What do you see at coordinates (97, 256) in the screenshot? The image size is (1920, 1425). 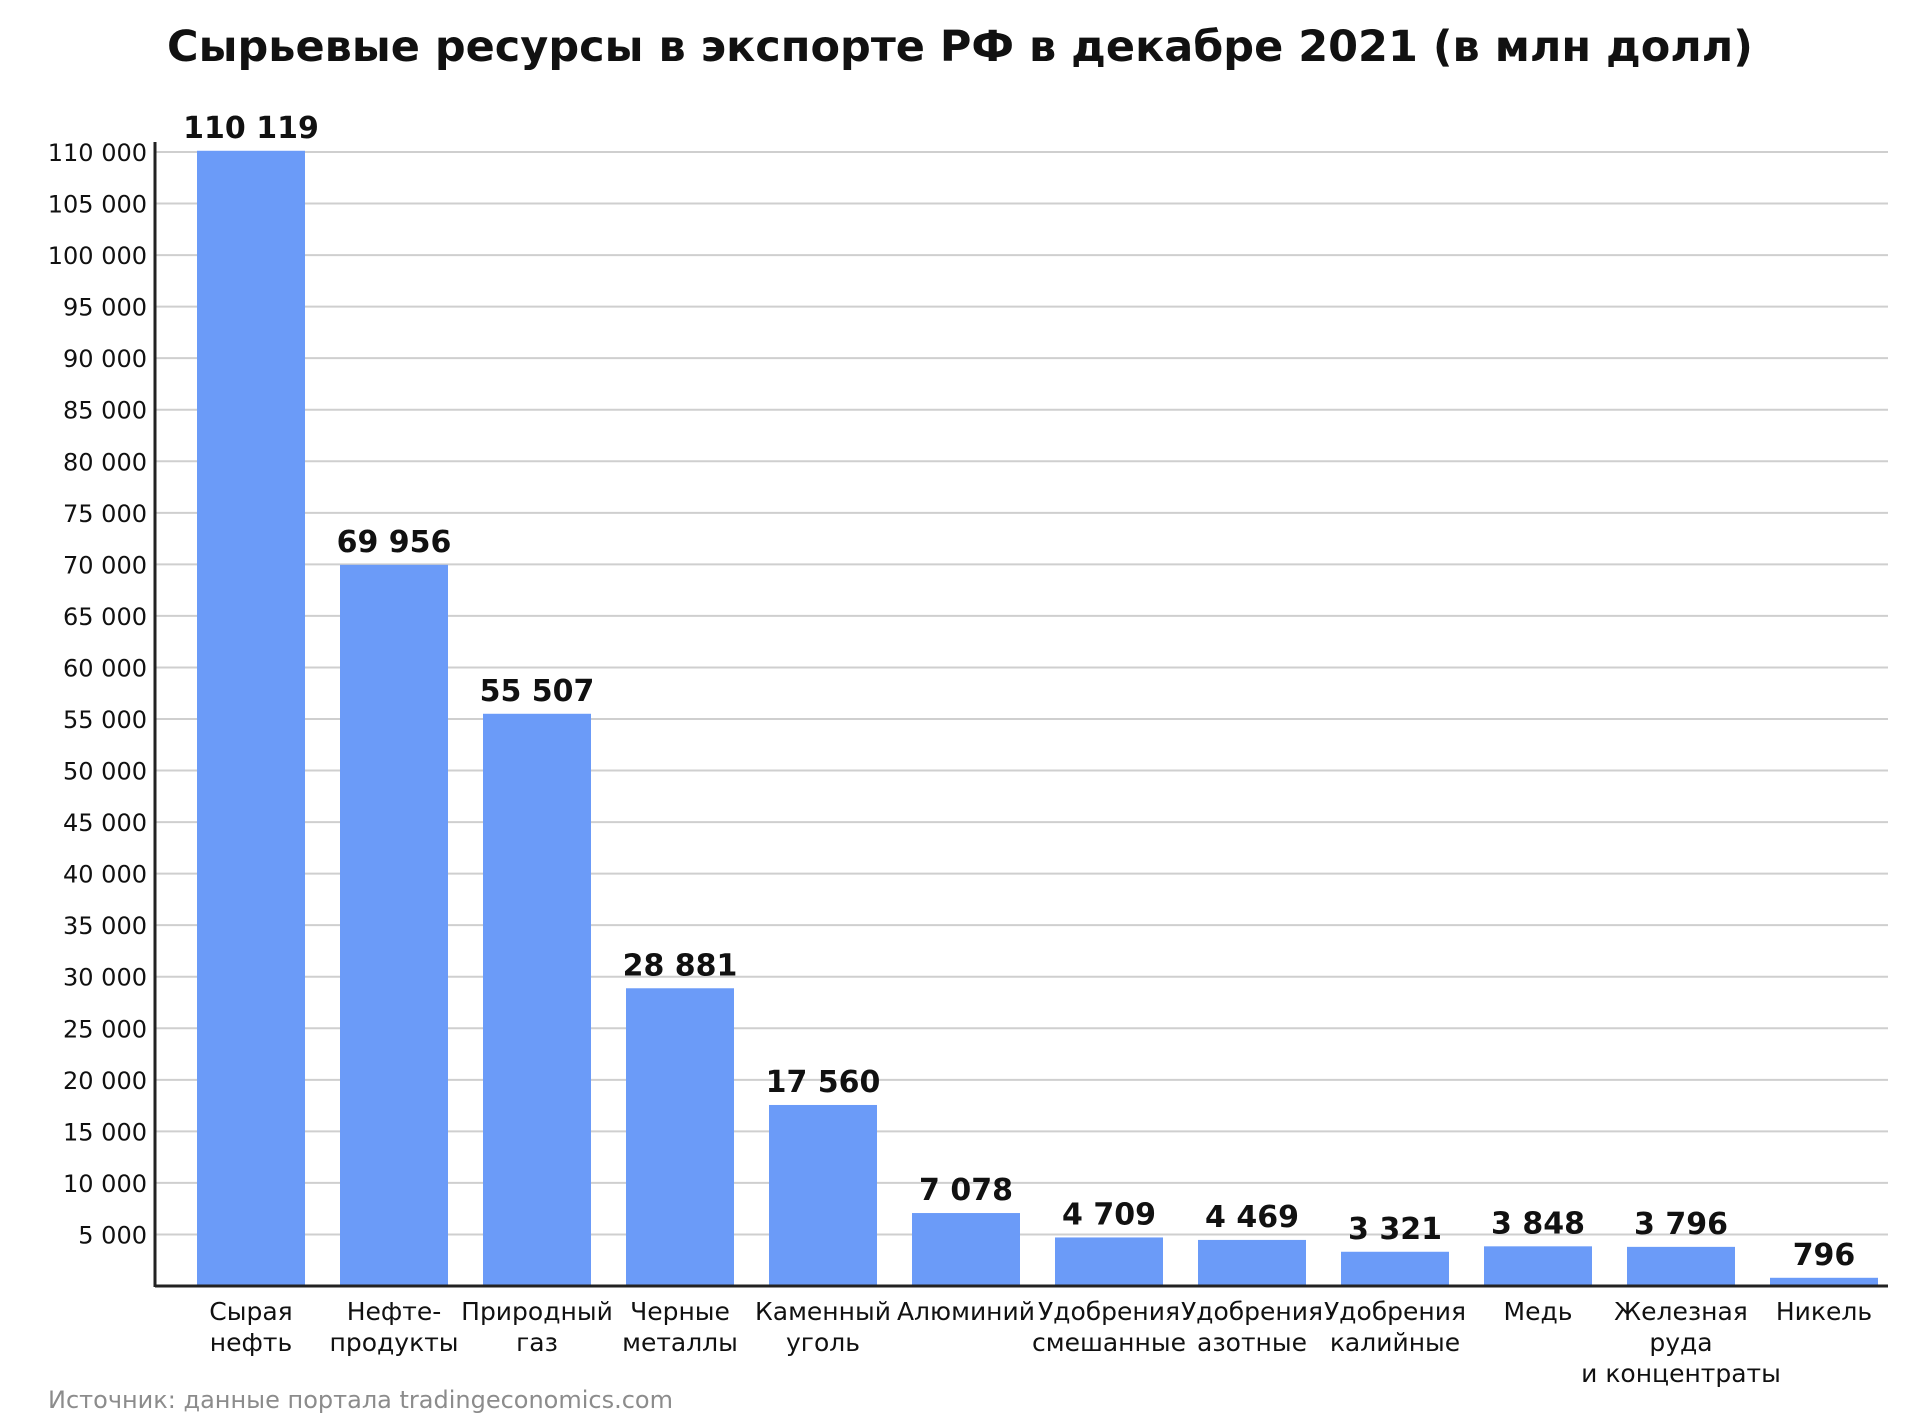 I see `y-tick-label: 100 000` at bounding box center [97, 256].